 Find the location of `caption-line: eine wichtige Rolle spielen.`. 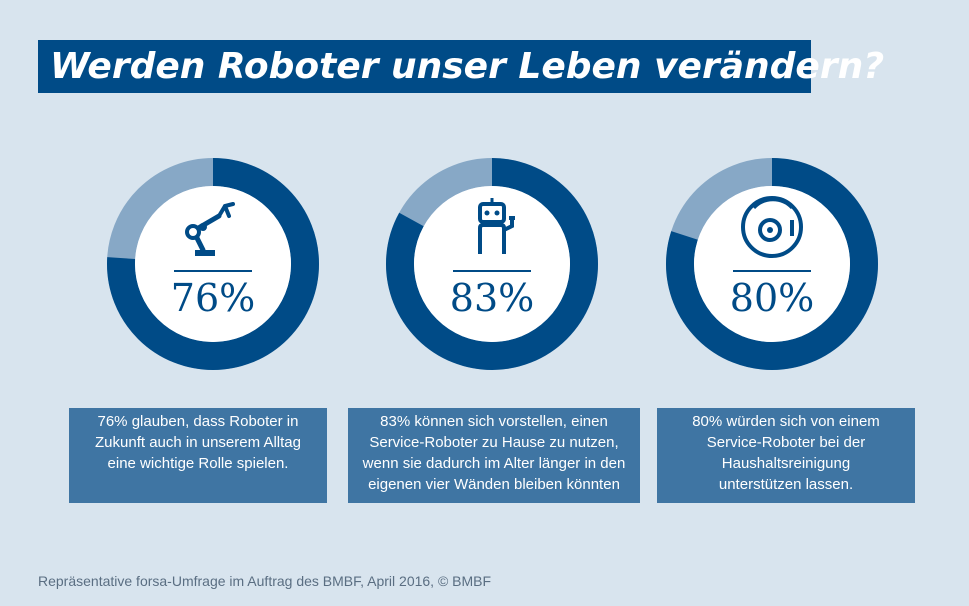

caption-line: eine wichtige Rolle spielen. is located at coordinates (198, 463).